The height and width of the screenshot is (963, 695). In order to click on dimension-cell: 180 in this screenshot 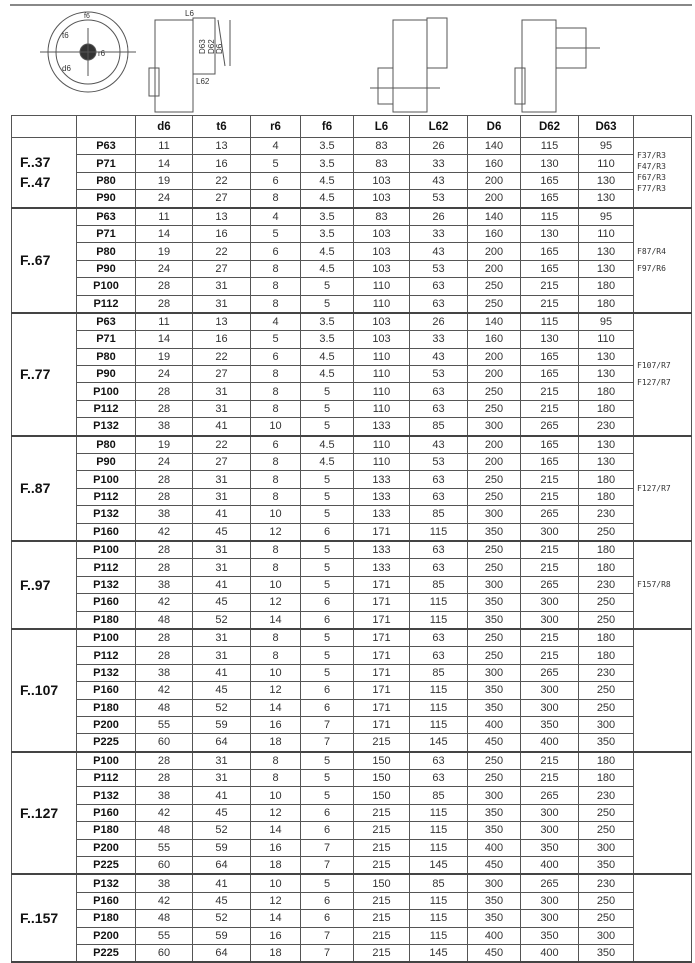, I will do `click(606, 778)`.